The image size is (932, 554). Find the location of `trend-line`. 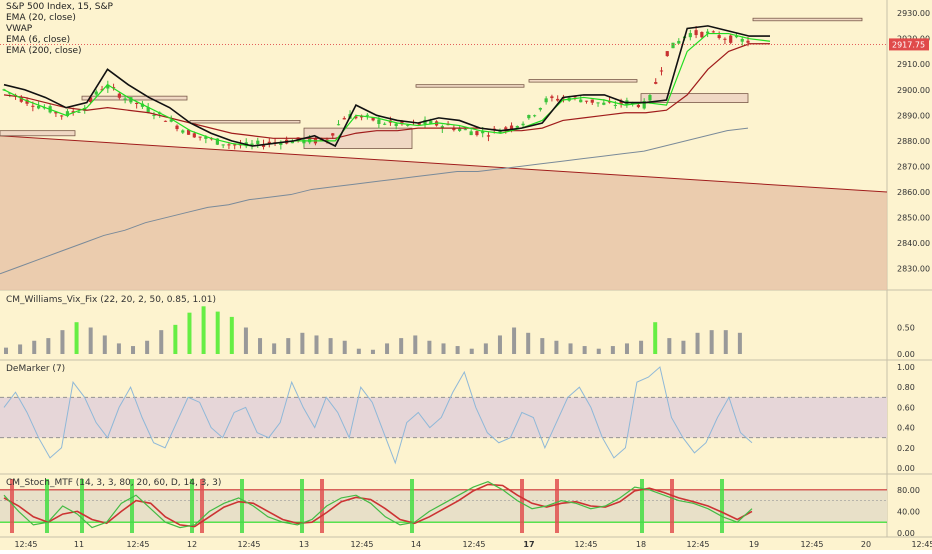

trend-line is located at coordinates (444, 164).